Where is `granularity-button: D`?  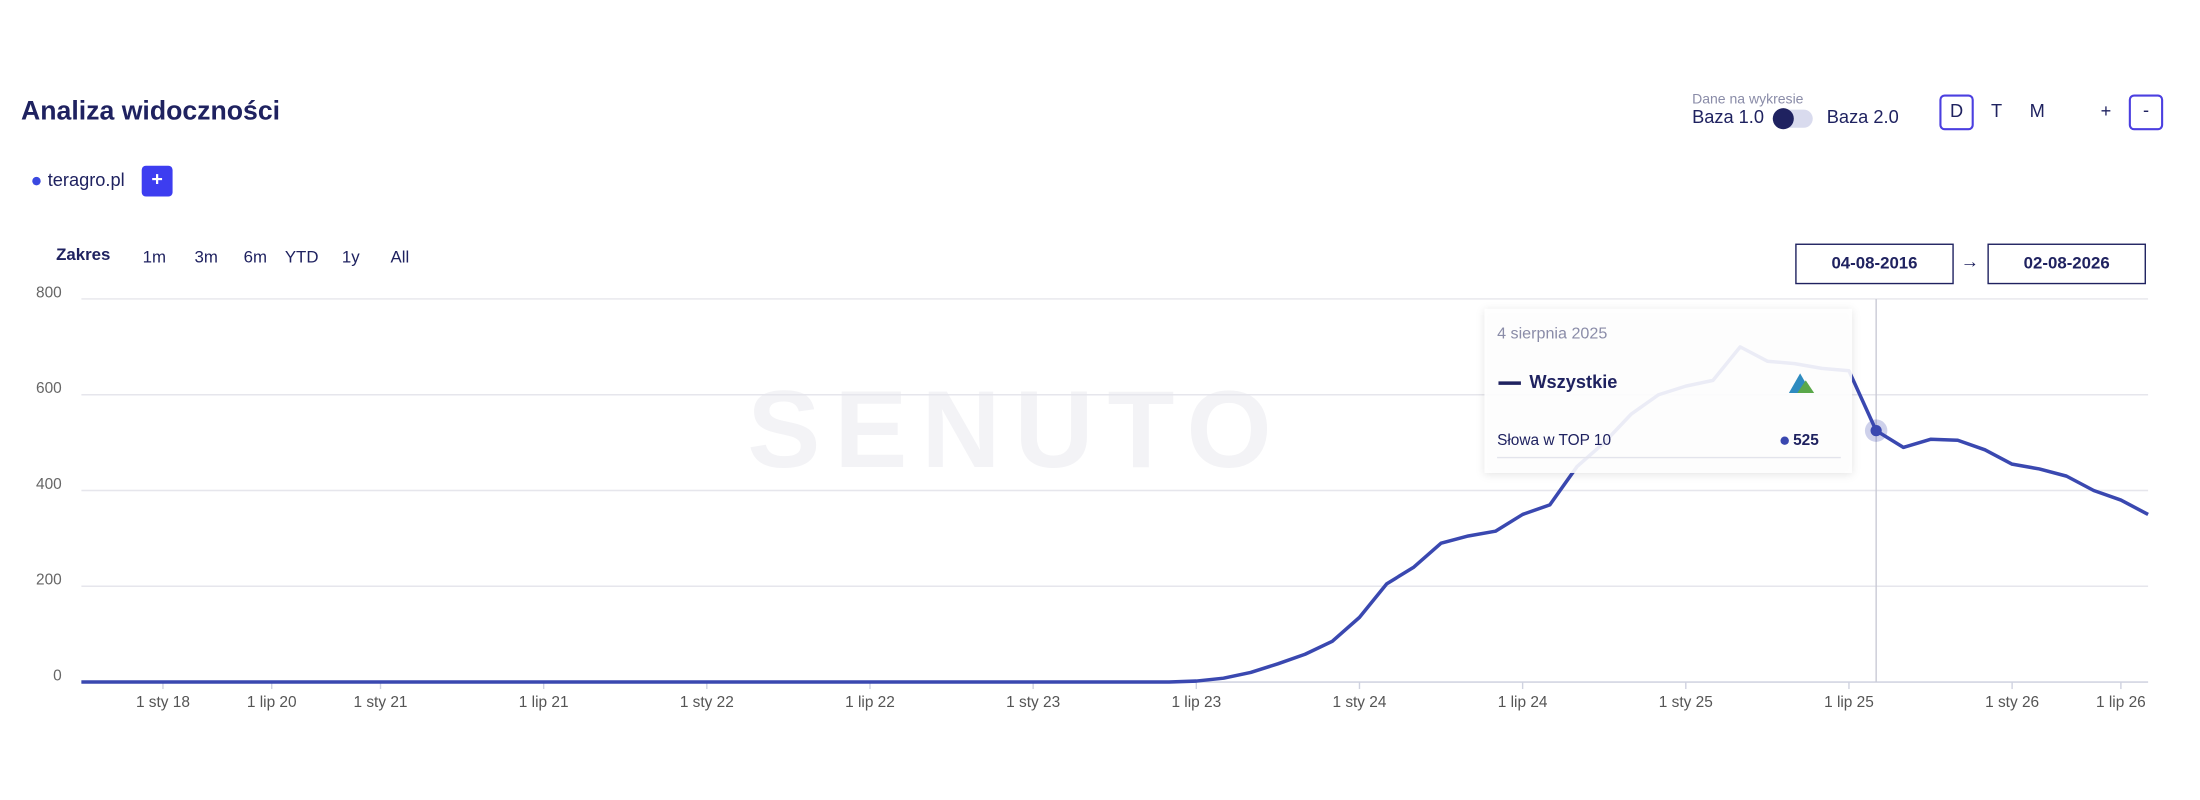 granularity-button: D is located at coordinates (1956, 110).